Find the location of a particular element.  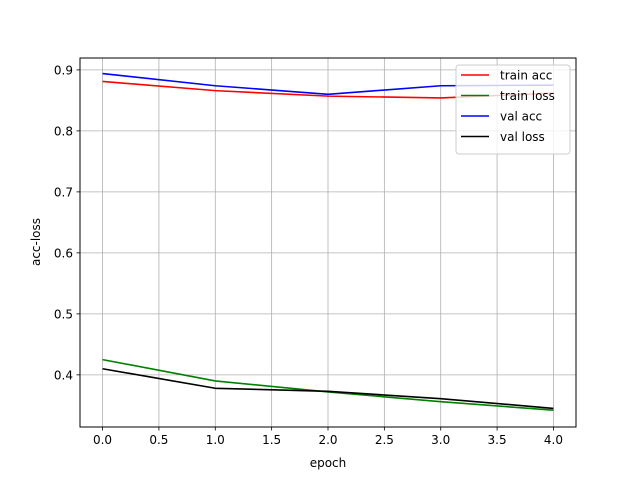

x-tick-label: 3.0 is located at coordinates (440, 440).